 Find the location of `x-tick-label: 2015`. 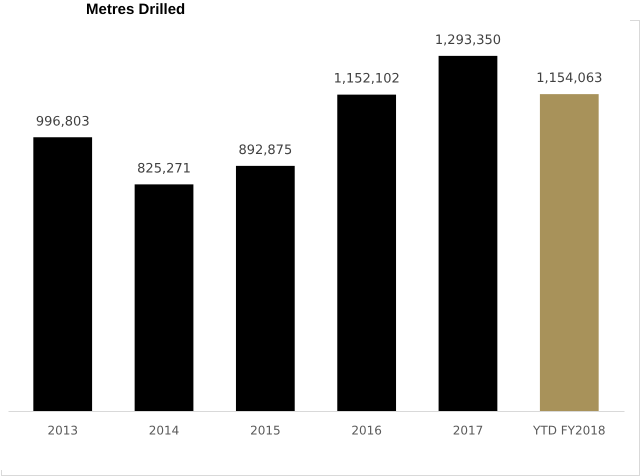

x-tick-label: 2015 is located at coordinates (265, 431).